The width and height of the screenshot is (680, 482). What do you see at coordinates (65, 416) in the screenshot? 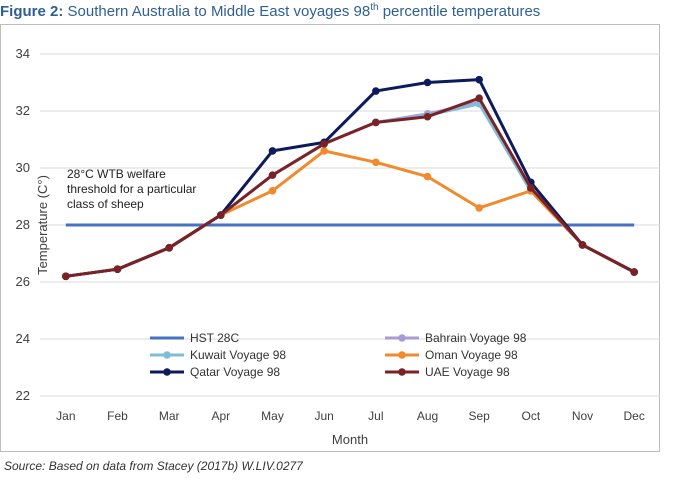
I see `x-tick-label: Jan` at bounding box center [65, 416].